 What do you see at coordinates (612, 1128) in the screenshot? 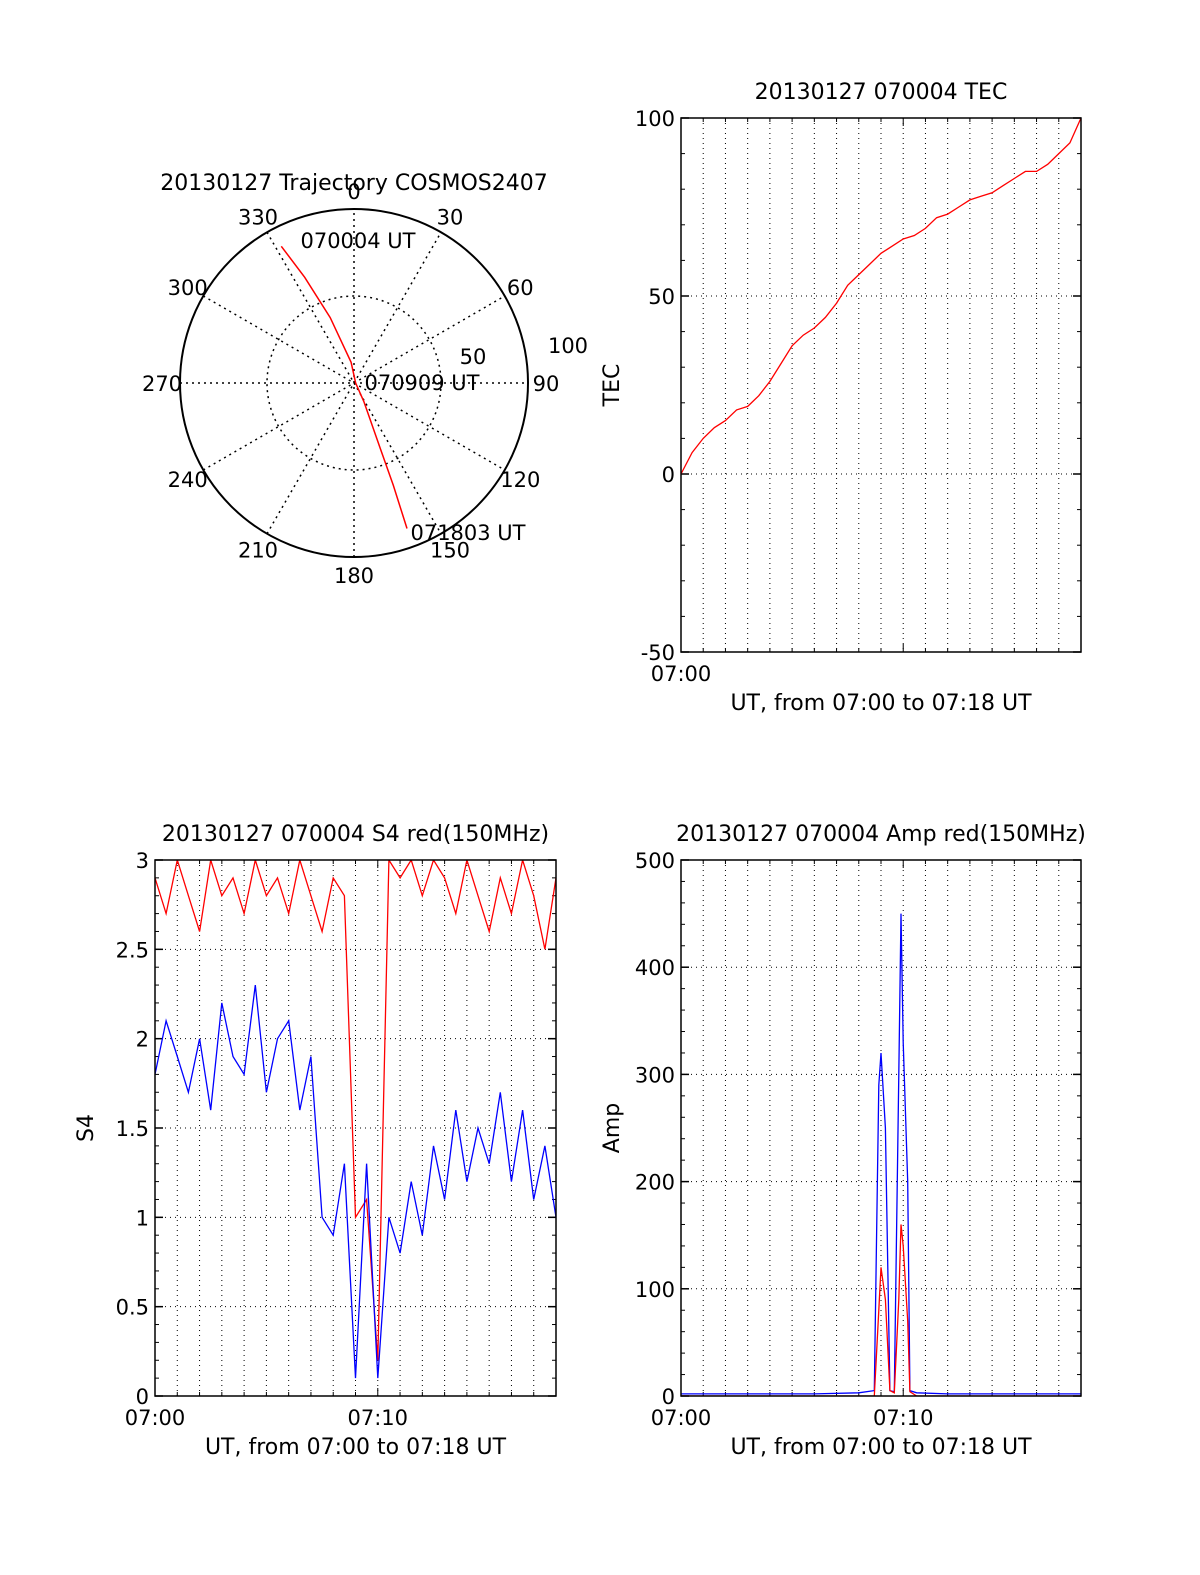
I see `y-axis-label: Amp` at bounding box center [612, 1128].